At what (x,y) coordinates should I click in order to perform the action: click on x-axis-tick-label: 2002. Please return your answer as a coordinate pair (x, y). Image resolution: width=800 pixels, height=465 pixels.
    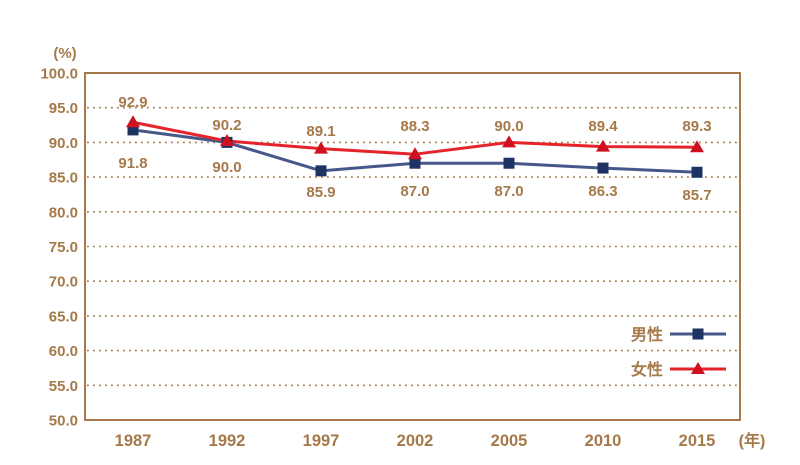
    Looking at the image, I should click on (415, 441).